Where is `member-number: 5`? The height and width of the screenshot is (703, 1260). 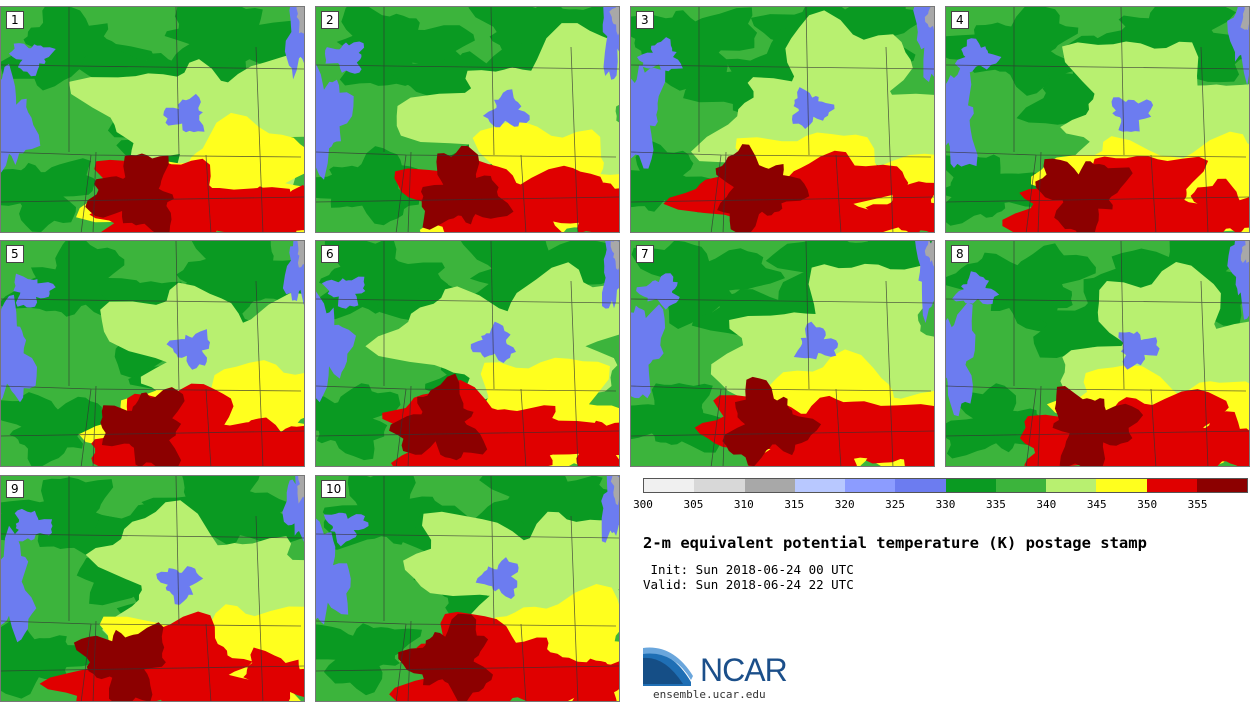
member-number: 5 is located at coordinates (15, 254).